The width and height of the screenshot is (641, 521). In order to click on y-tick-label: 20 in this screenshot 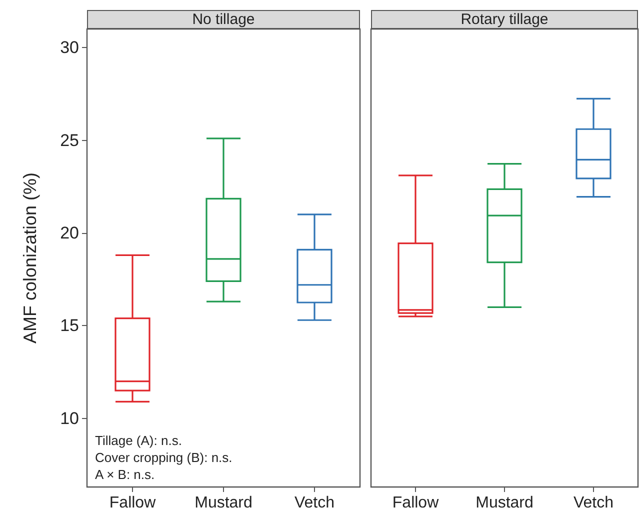, I will do `click(69, 232)`.